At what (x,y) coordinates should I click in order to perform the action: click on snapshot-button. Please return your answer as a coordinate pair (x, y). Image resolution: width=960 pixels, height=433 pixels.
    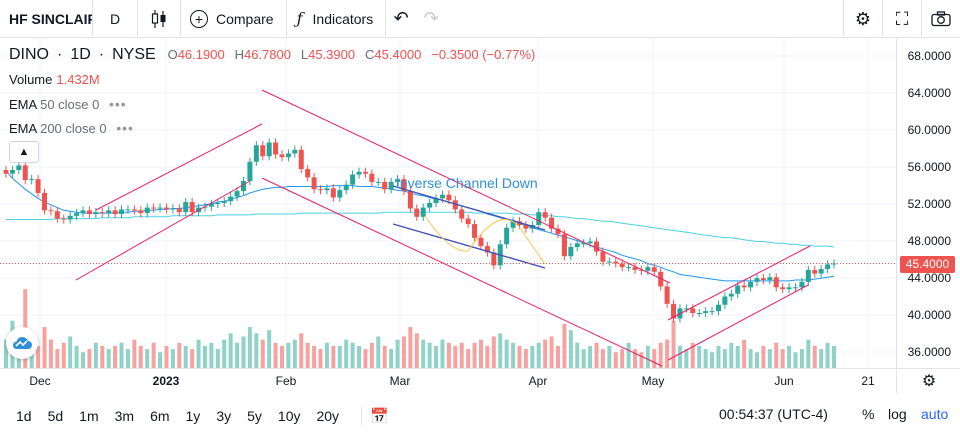
    Looking at the image, I should click on (941, 19).